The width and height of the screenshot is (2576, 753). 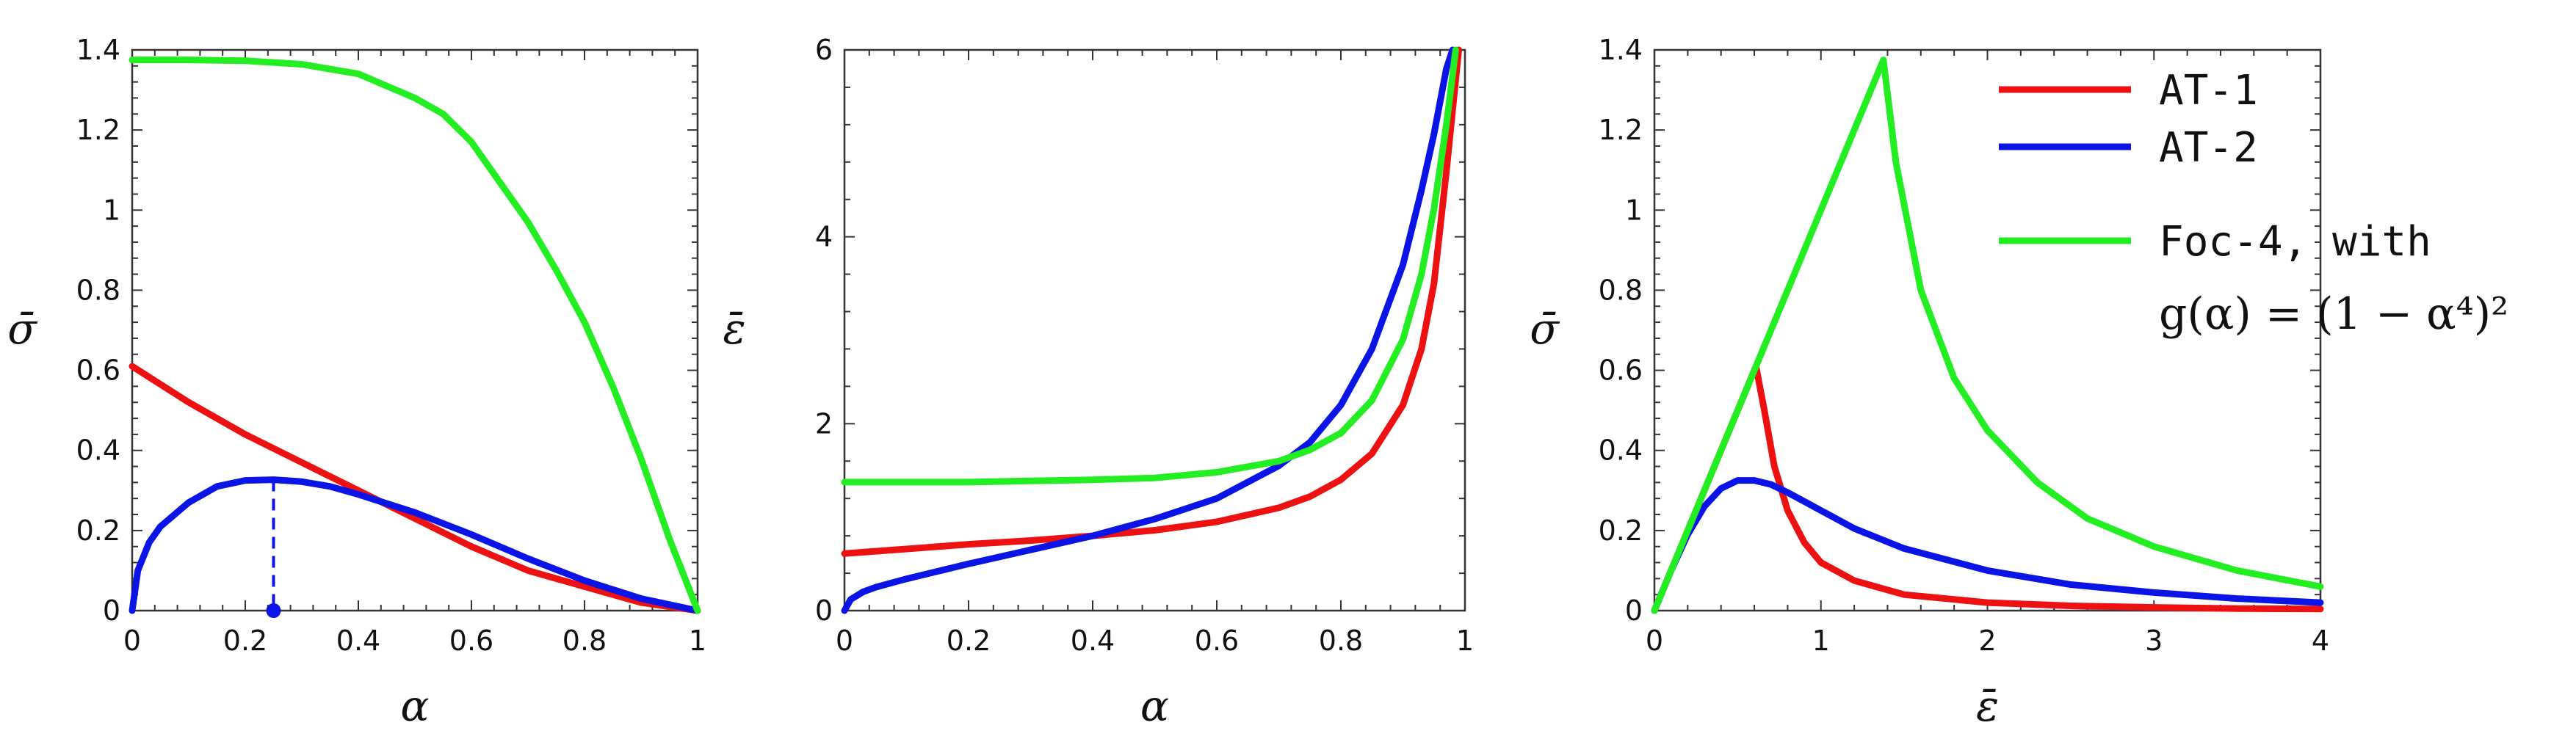 What do you see at coordinates (2154, 641) in the screenshot?
I see `x-tick-label: 3` at bounding box center [2154, 641].